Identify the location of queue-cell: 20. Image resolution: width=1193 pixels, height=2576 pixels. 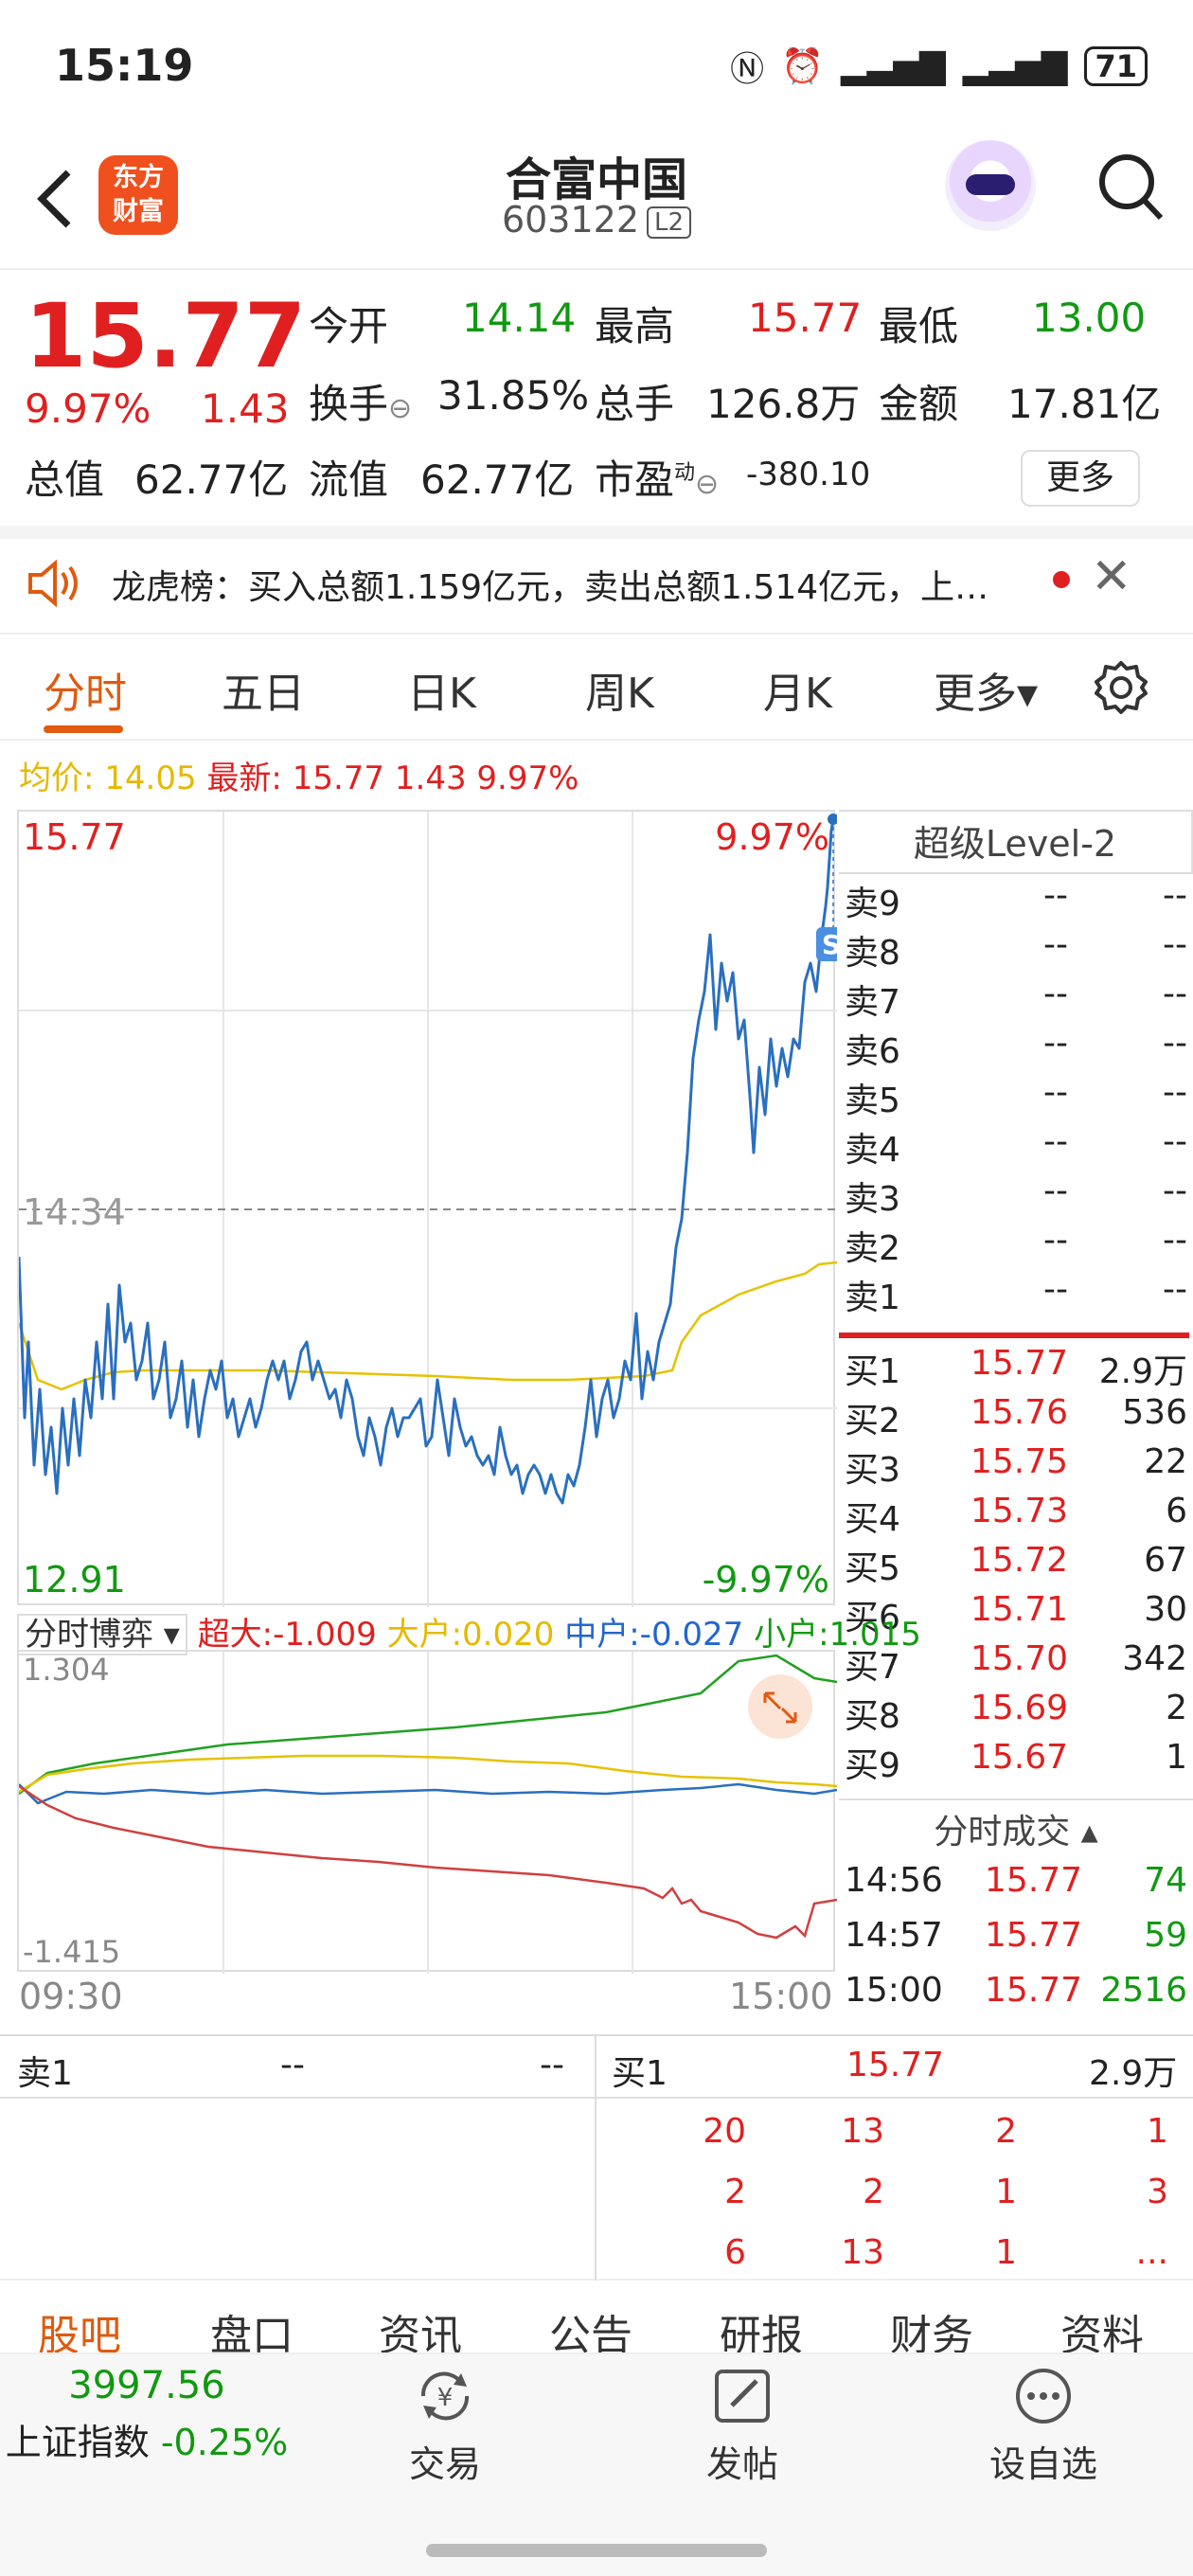
(724, 2131).